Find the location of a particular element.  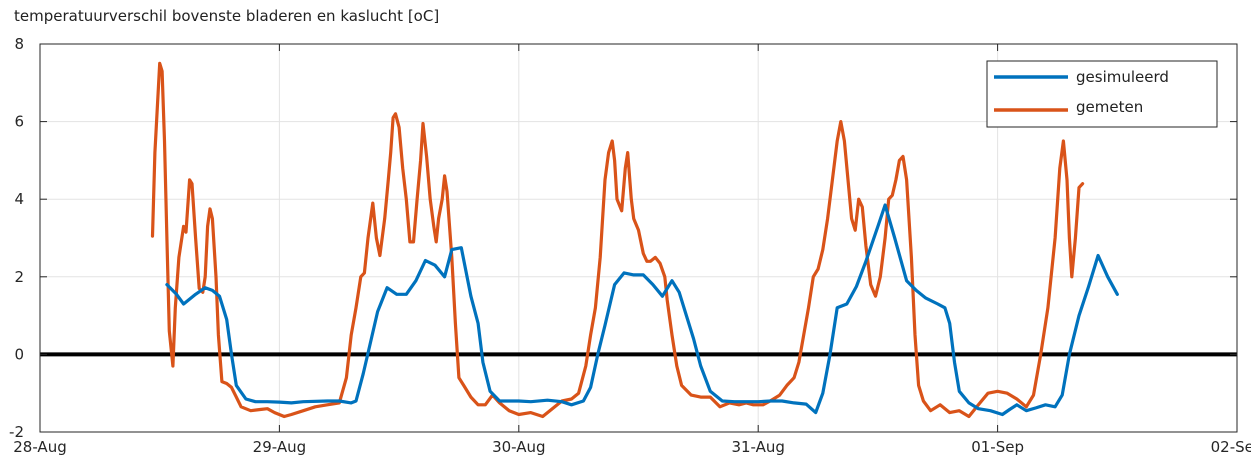

legend-label-gemeten: gemeten is located at coordinates (1109, 107).